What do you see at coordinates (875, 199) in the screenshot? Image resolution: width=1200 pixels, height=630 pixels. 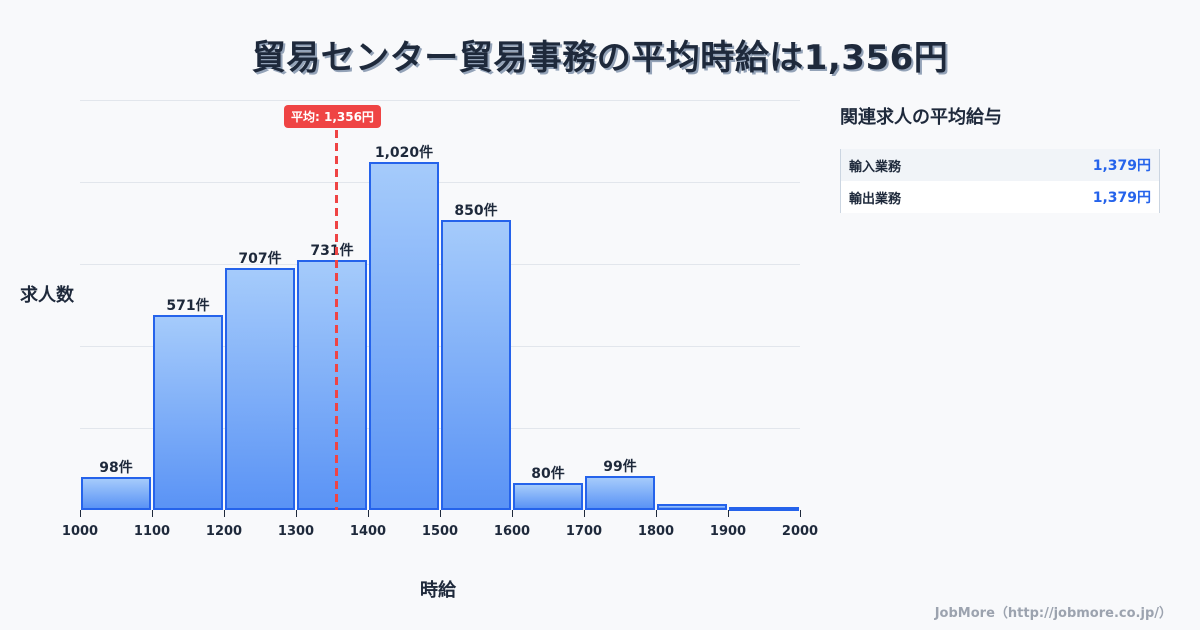 I see `job-name: 輸出業務` at bounding box center [875, 199].